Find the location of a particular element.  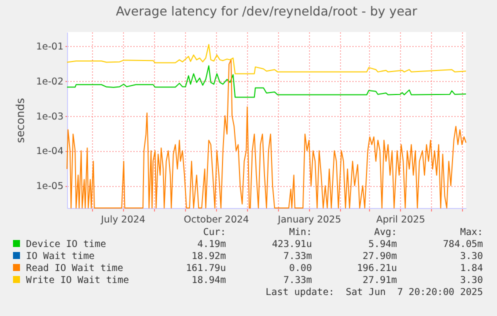

y-tick-label: 1e-04 is located at coordinates (50, 152).